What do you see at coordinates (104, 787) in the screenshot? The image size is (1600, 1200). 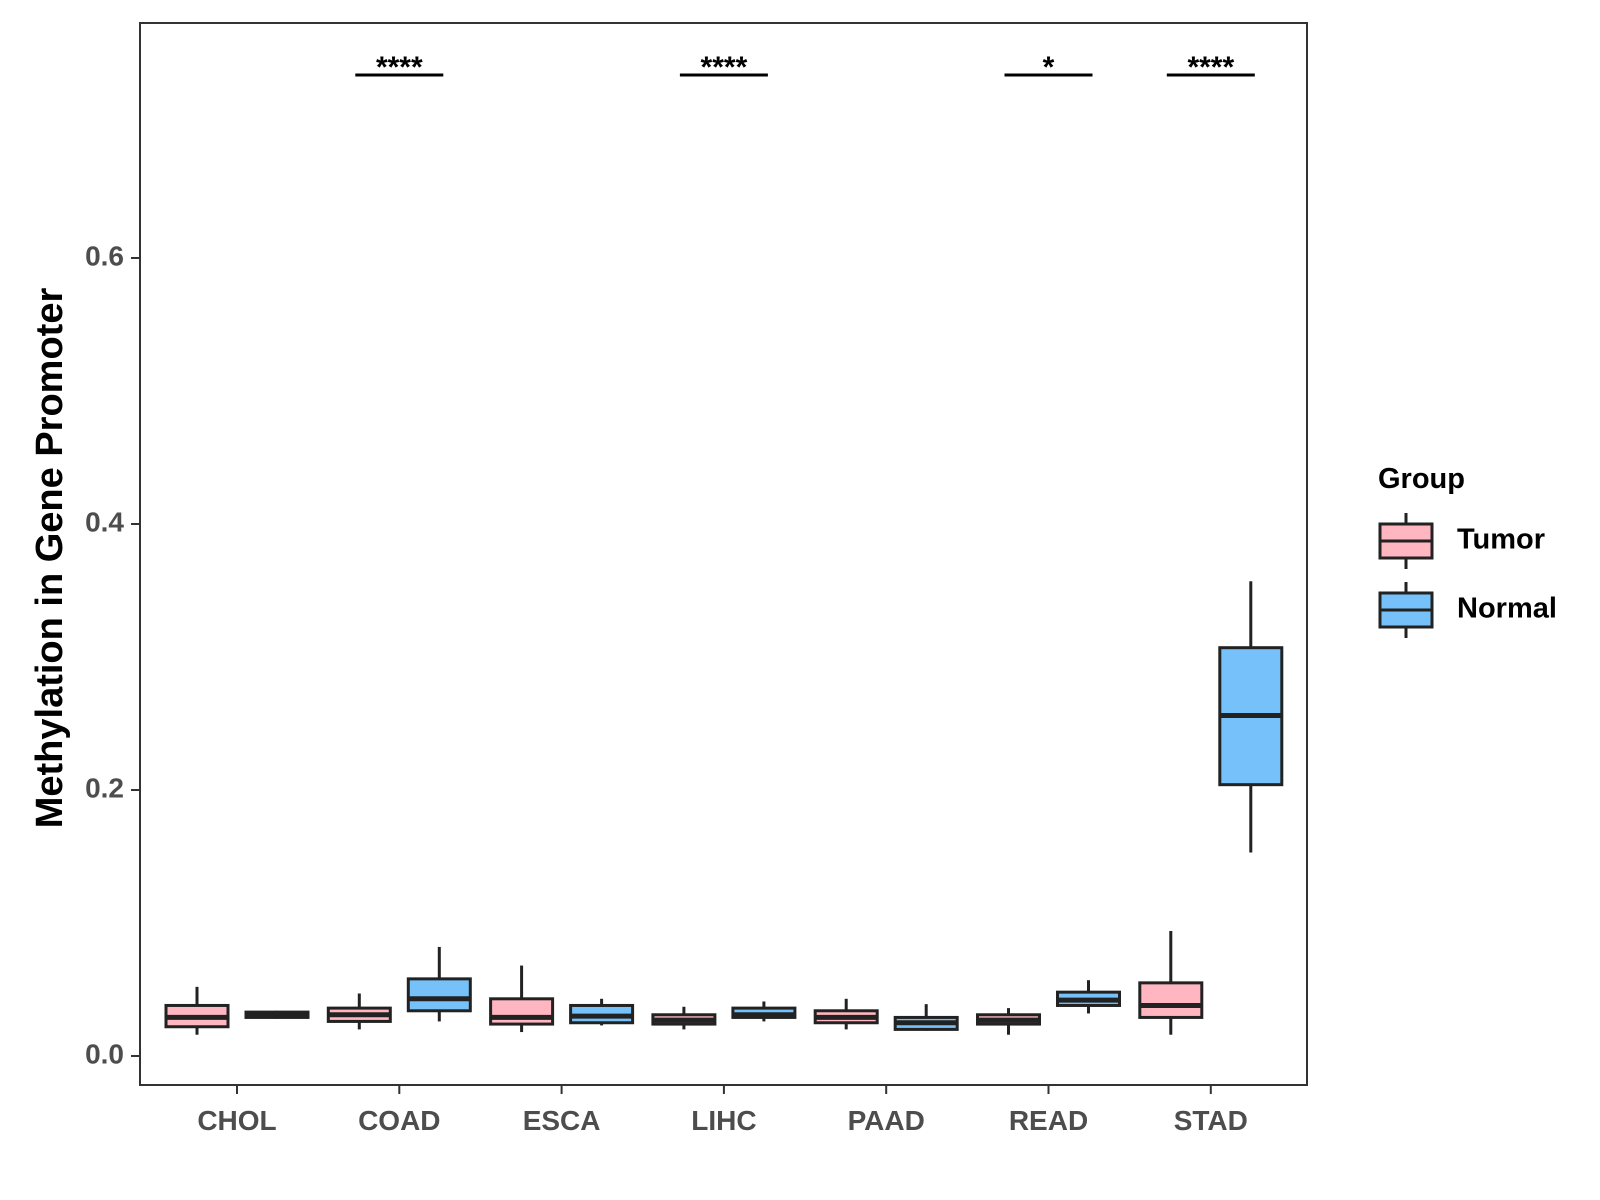 I see `y-tick-label: 0.2` at bounding box center [104, 787].